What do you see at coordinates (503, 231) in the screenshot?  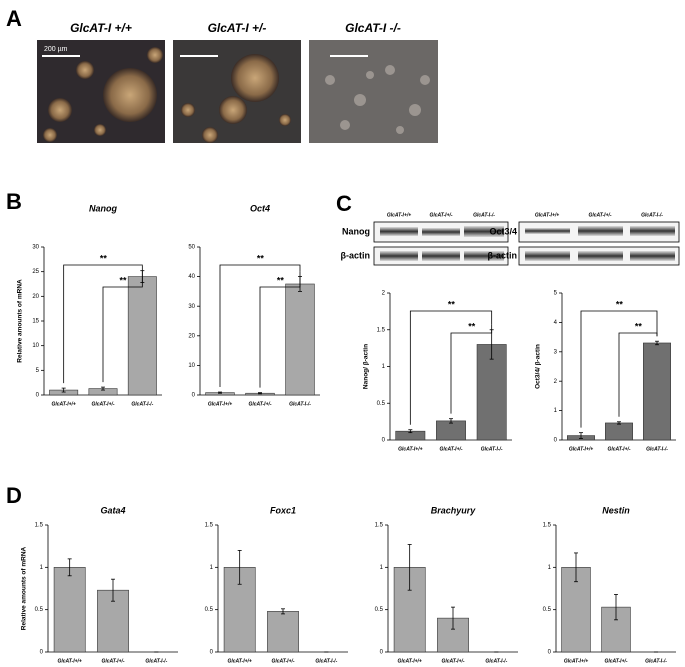 I see `blot-label: Oct3/4` at bounding box center [503, 231].